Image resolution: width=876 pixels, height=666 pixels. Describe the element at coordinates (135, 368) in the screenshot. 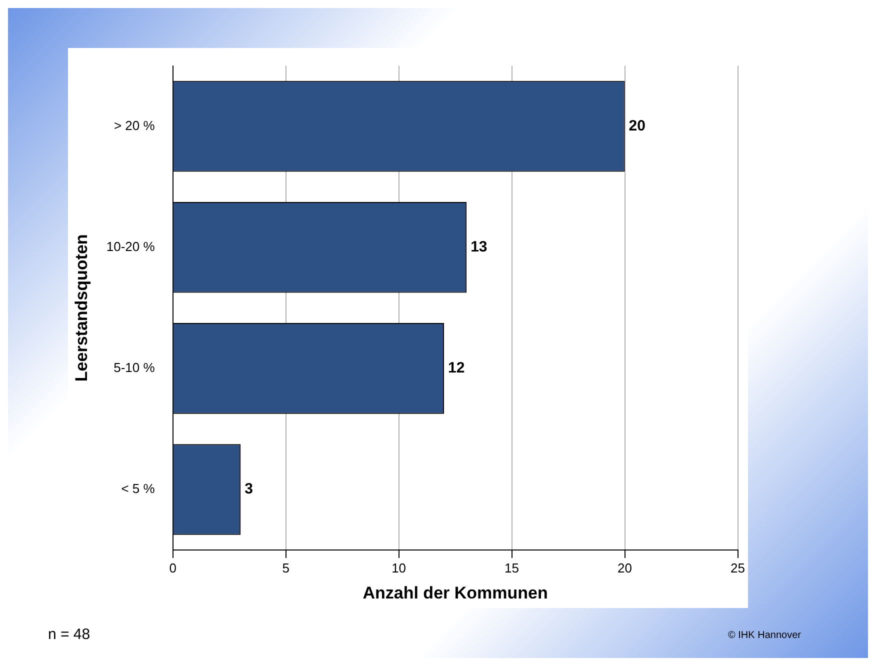

I see `y-tick-label: 5-10 %` at that location.